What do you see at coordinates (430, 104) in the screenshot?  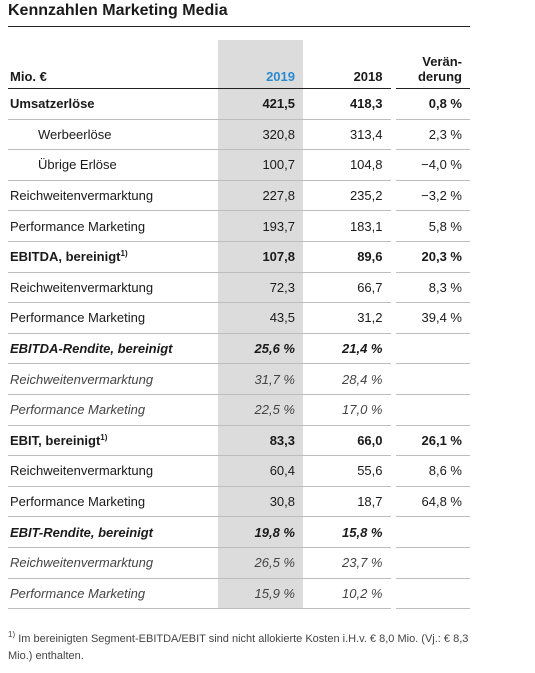 I see `table-cell: 0,8 %` at bounding box center [430, 104].